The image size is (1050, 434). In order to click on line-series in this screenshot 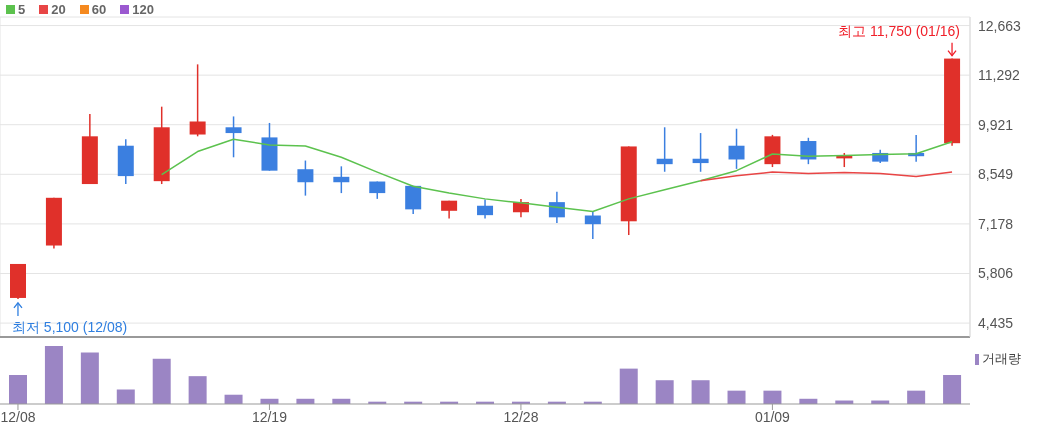, I will do `click(826, 176)`.